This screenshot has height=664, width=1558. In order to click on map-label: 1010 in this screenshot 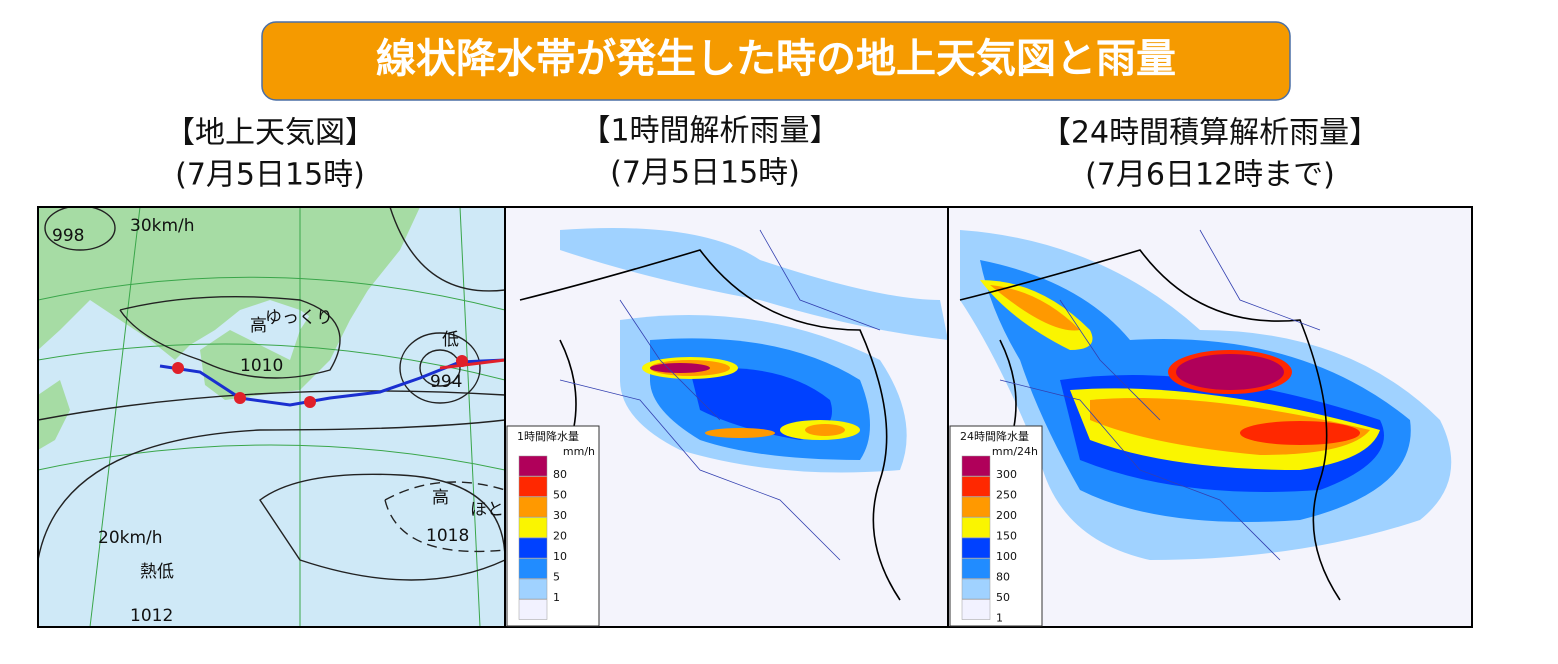, I will do `click(261, 366)`.